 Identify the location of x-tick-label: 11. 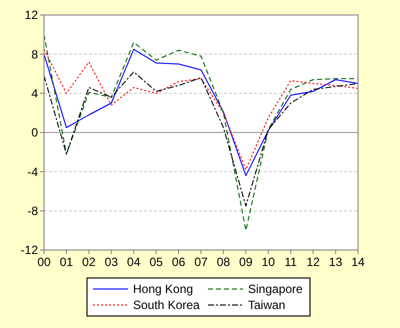
(291, 262).